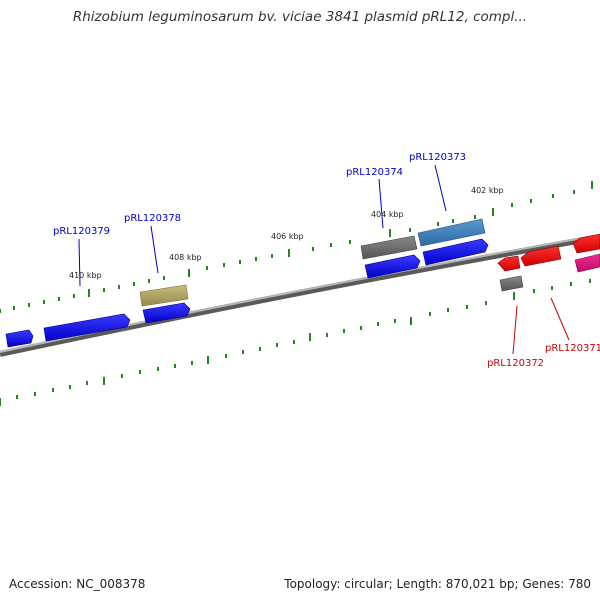 Image resolution: width=600 pixels, height=600 pixels. I want to click on scale-label-404: 404 kbp, so click(387, 214).